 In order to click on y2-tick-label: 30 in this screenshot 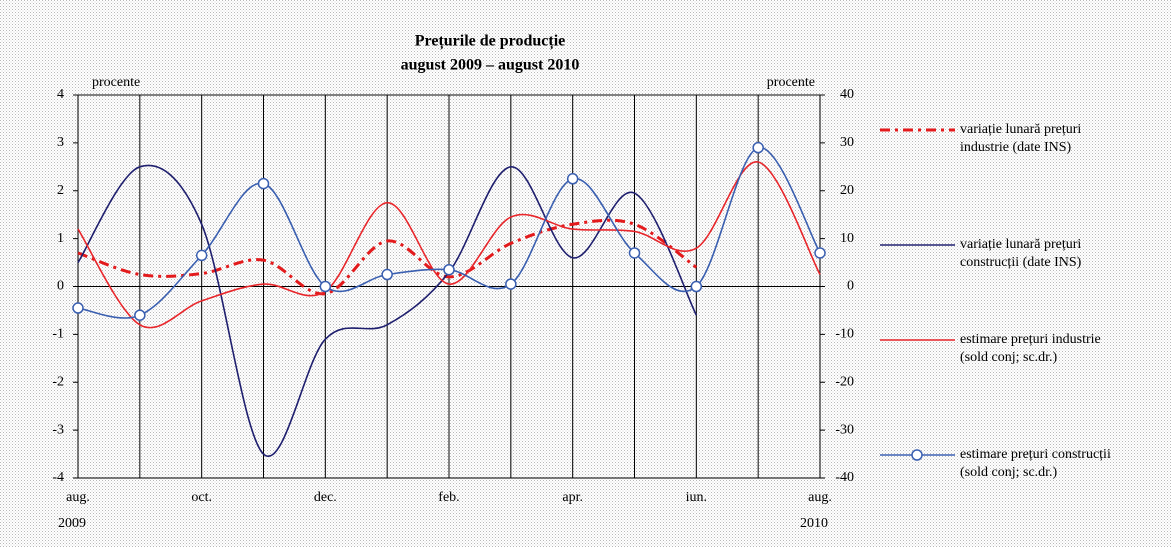, I will do `click(847, 142)`.